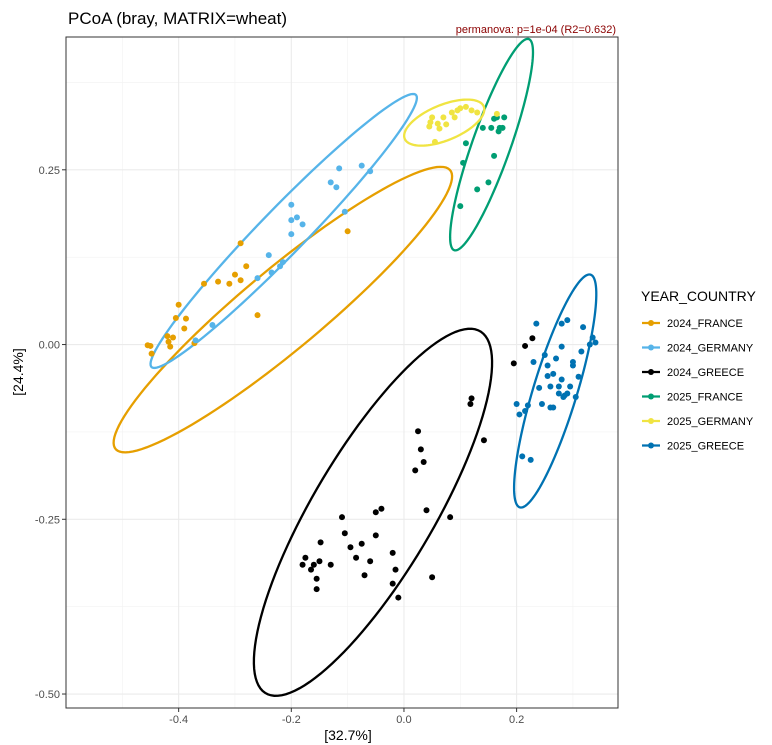 The height and width of the screenshot is (745, 772). I want to click on ellipse-2025-germany, so click(444, 122).